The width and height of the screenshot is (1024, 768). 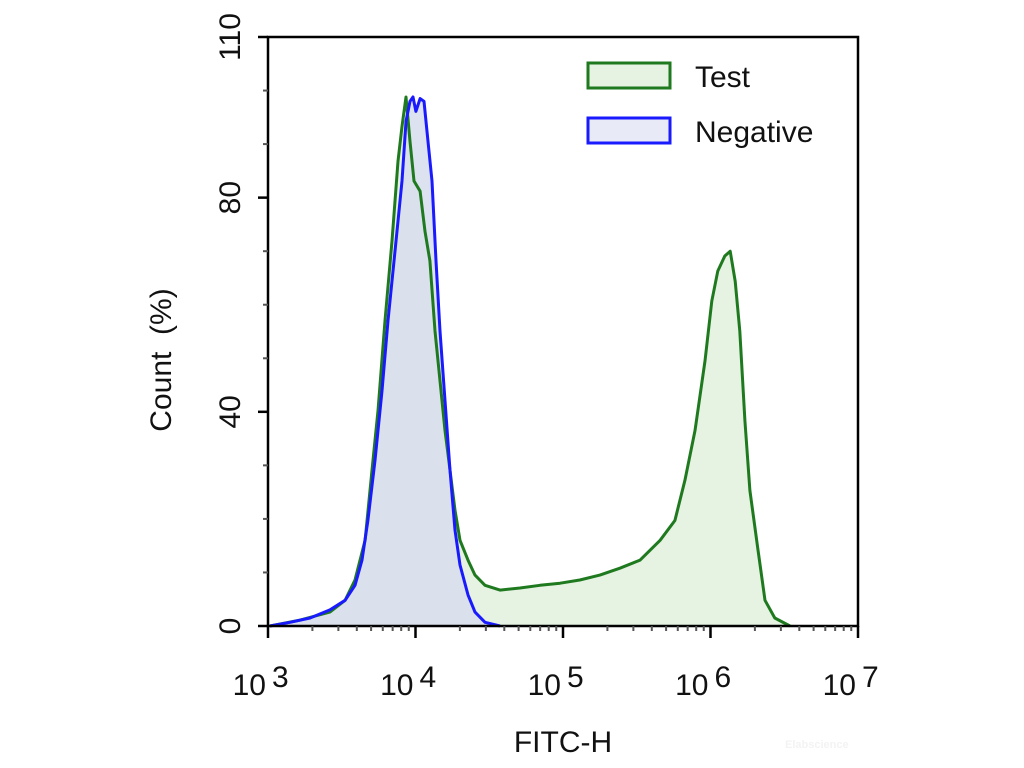 What do you see at coordinates (629, 75) in the screenshot?
I see `legend-swatch-test` at bounding box center [629, 75].